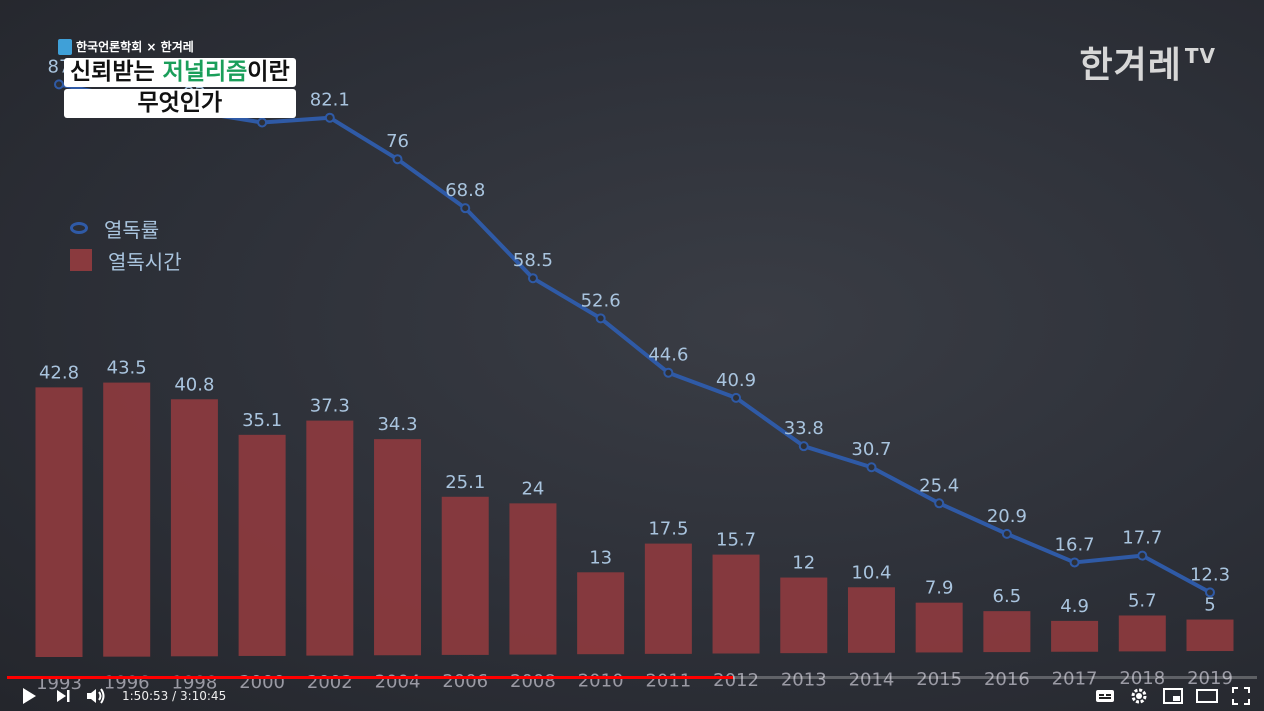 Image resolution: width=1264 pixels, height=711 pixels. I want to click on bar-swatch-icon, so click(81, 260).